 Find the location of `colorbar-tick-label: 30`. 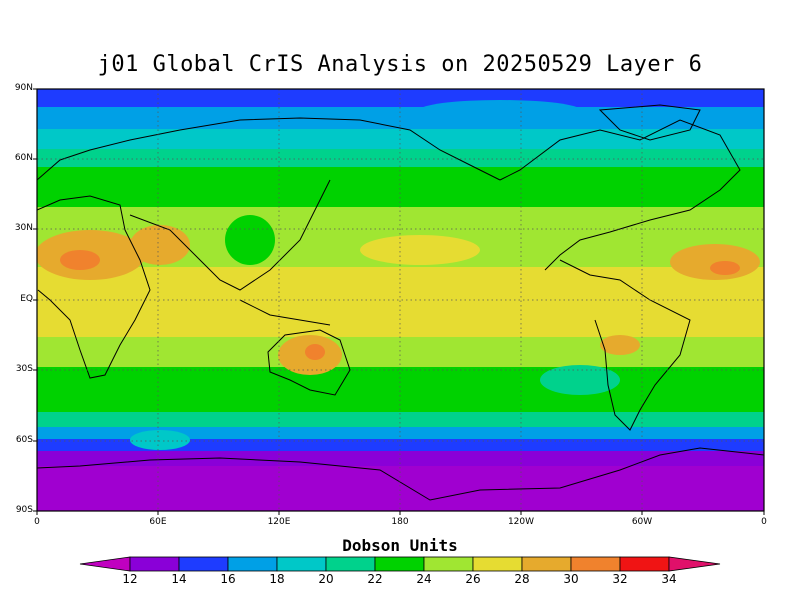

colorbar-tick-label: 30 is located at coordinates (571, 579).